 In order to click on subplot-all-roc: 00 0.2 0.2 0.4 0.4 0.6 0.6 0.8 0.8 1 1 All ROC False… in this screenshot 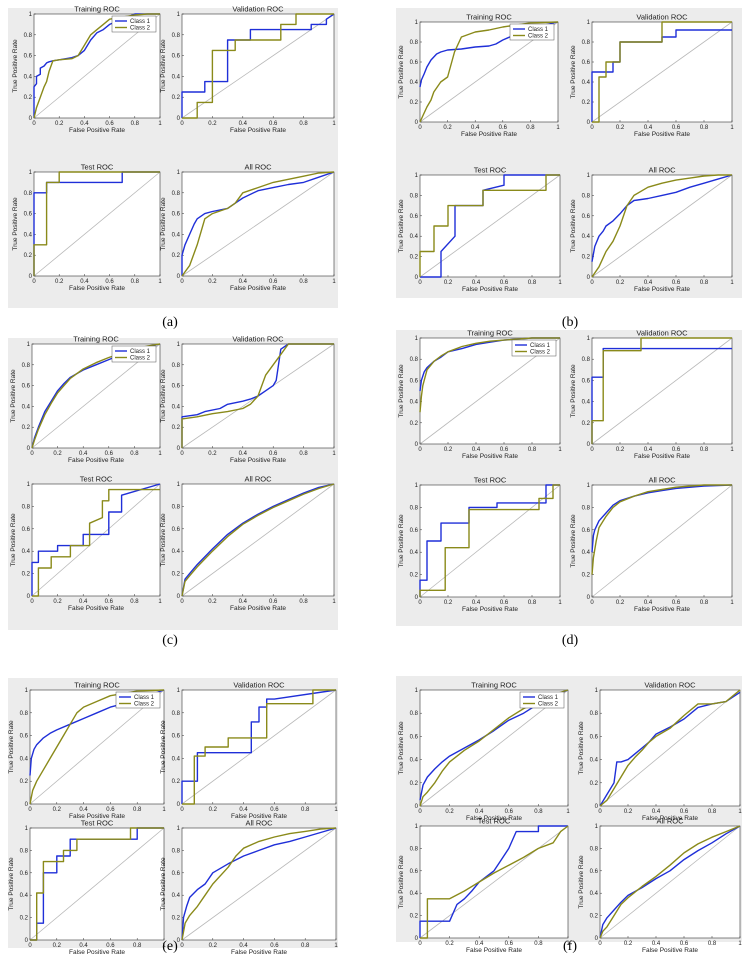, I will do `click(248, 228)`.